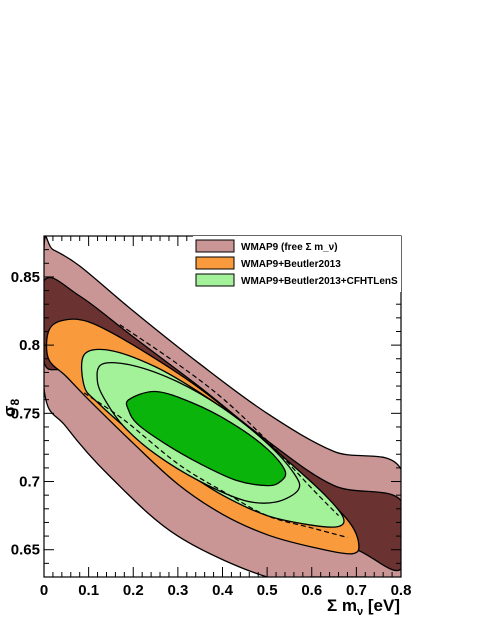 The width and height of the screenshot is (480, 621). I want to click on y-axis-sigma: σ, so click(9, 411).